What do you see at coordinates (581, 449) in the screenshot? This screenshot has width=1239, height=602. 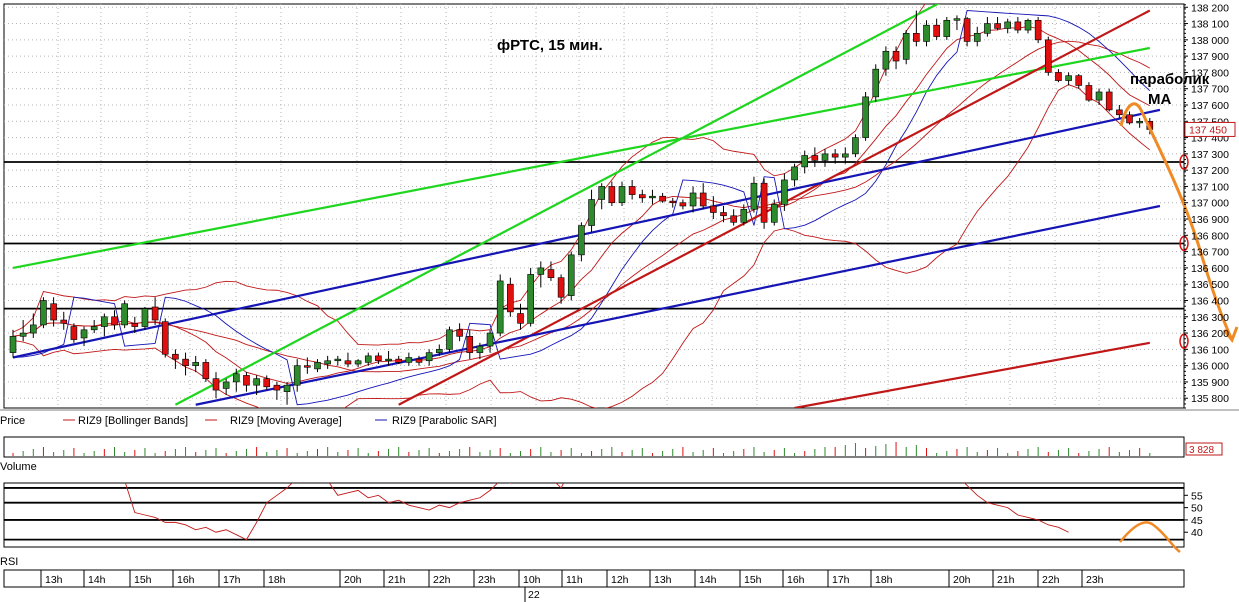 I see `volume-bars` at bounding box center [581, 449].